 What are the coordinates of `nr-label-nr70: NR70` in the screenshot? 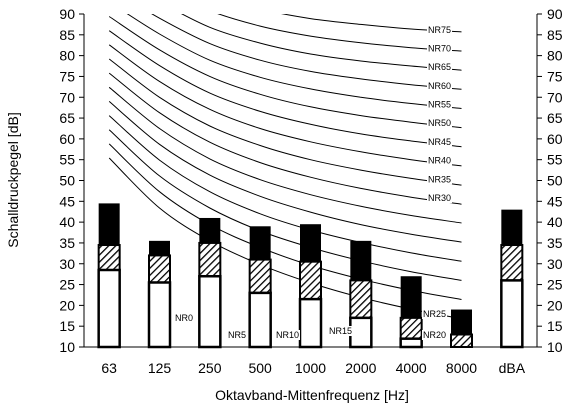 It's located at (439, 49).